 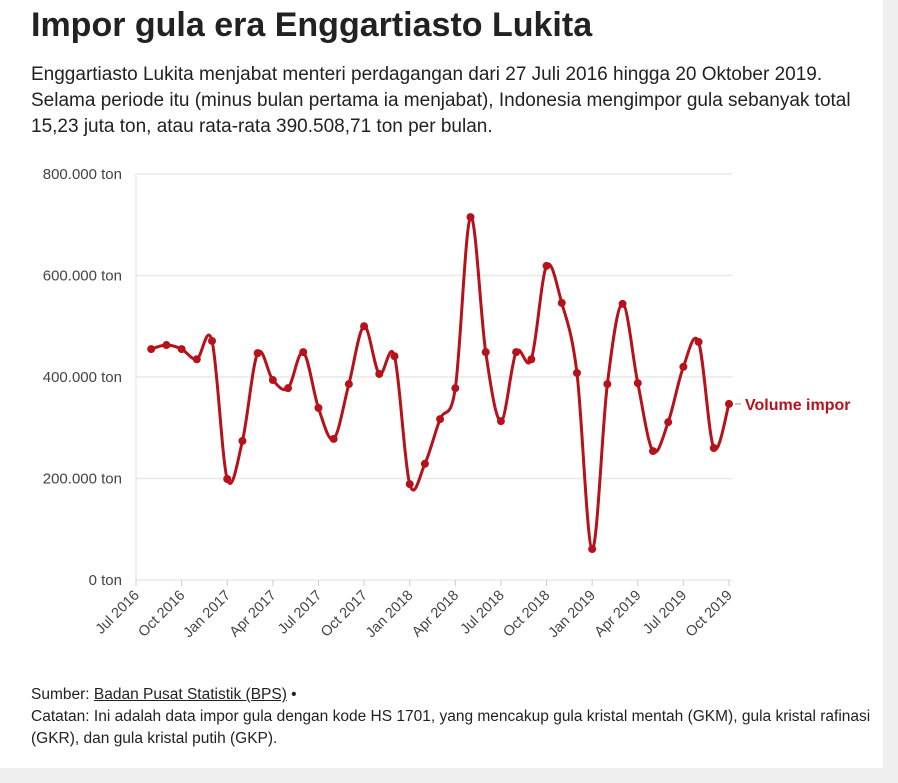 What do you see at coordinates (390, 615) in the screenshot?
I see `x-tick-label: Jan 2018` at bounding box center [390, 615].